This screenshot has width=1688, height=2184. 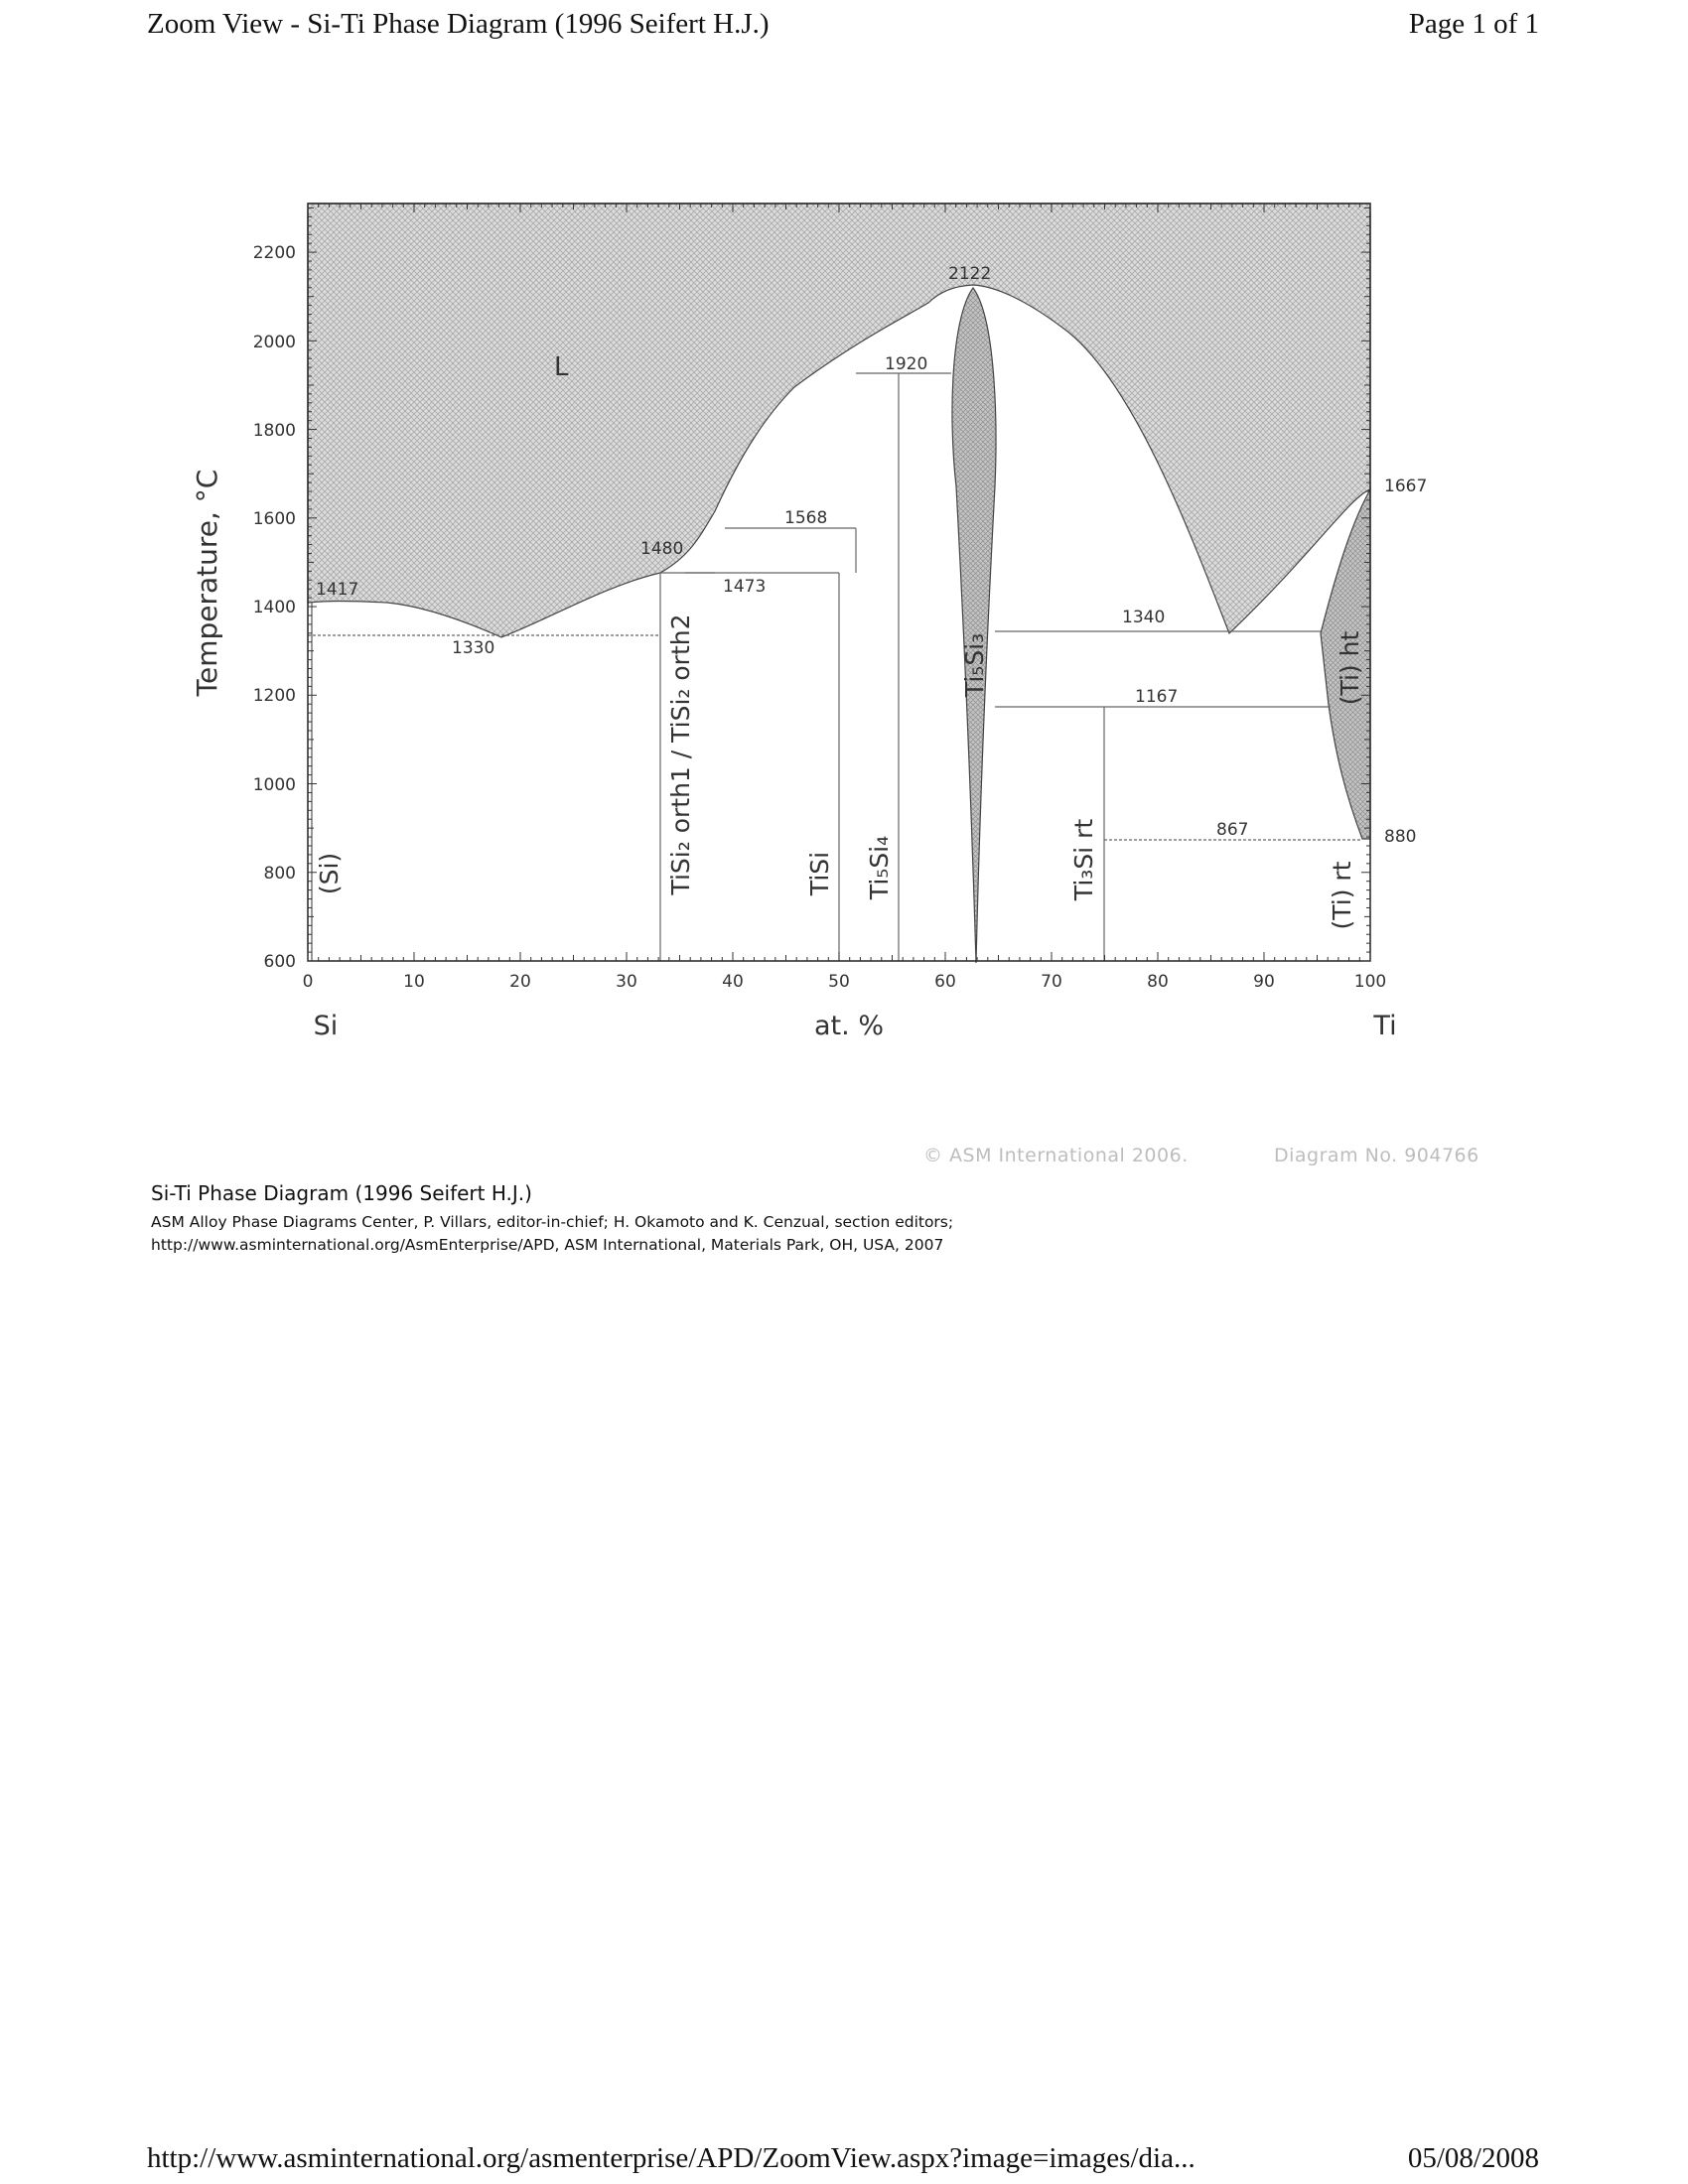 I want to click on temp-label-1920: 1920, so click(x=906, y=364).